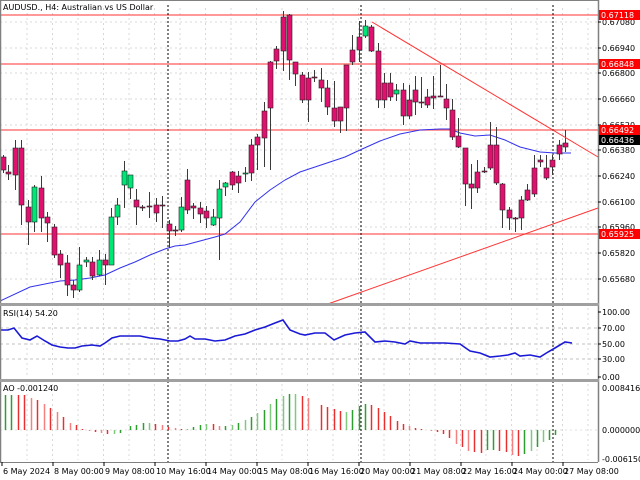  What do you see at coordinates (618, 279) in the screenshot?
I see `price-tick-label: 0.65680` at bounding box center [618, 279].